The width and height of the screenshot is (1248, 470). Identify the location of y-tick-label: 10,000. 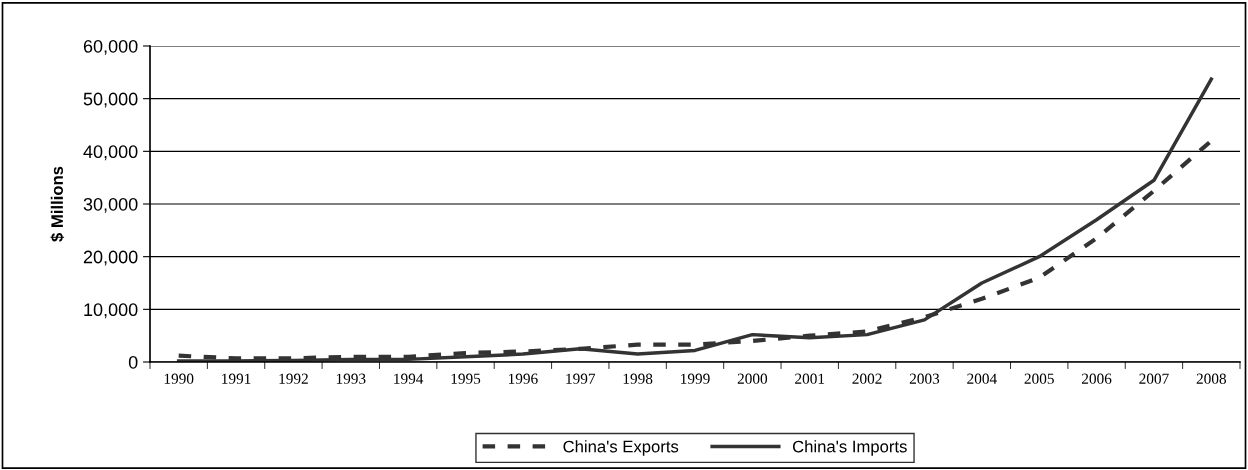
(111, 311).